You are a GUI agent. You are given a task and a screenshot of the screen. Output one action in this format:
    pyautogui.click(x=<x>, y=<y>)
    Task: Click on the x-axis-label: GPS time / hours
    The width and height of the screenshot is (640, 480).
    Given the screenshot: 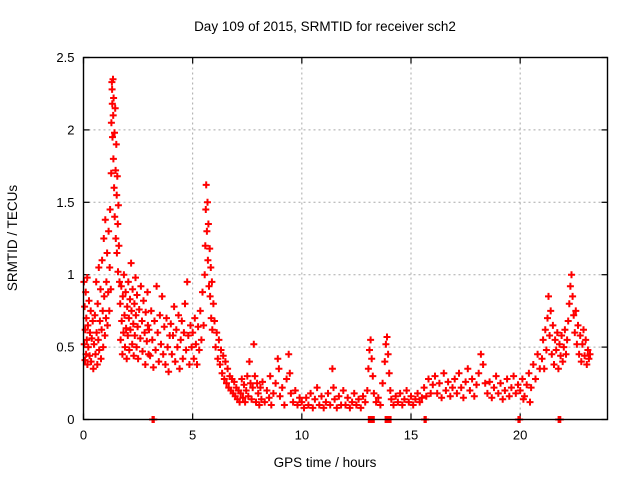 What is the action you would take?
    pyautogui.click(x=325, y=462)
    